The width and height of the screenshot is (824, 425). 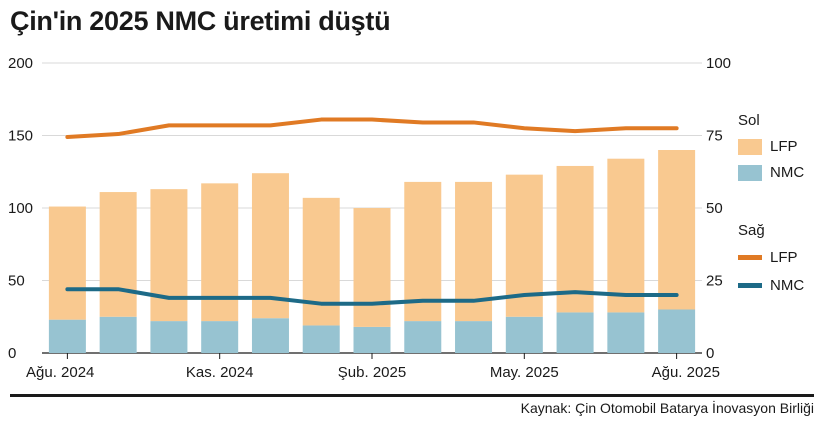 I want to click on legend-nmc-line-swatch, so click(x=750, y=285).